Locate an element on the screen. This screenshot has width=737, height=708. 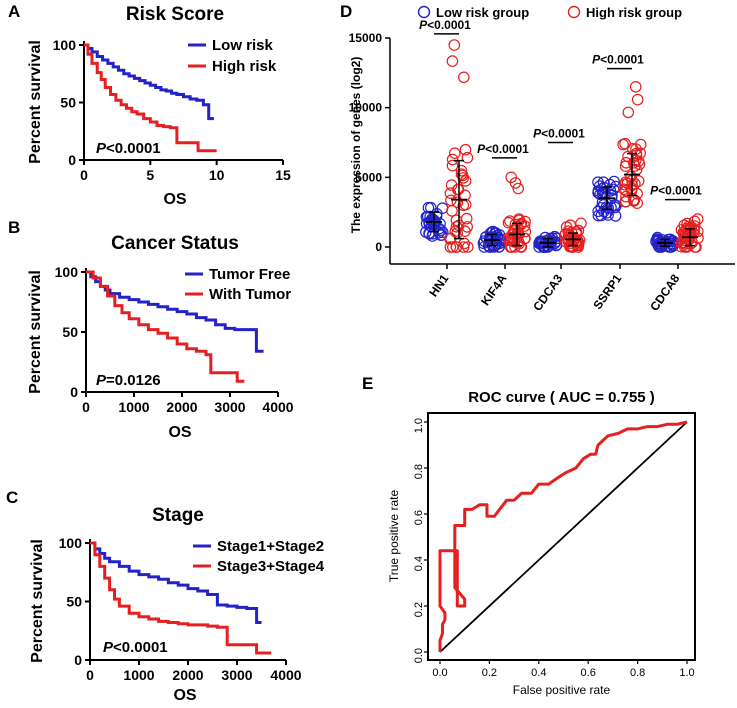
legend-label: With Tumor is located at coordinates (250, 294).